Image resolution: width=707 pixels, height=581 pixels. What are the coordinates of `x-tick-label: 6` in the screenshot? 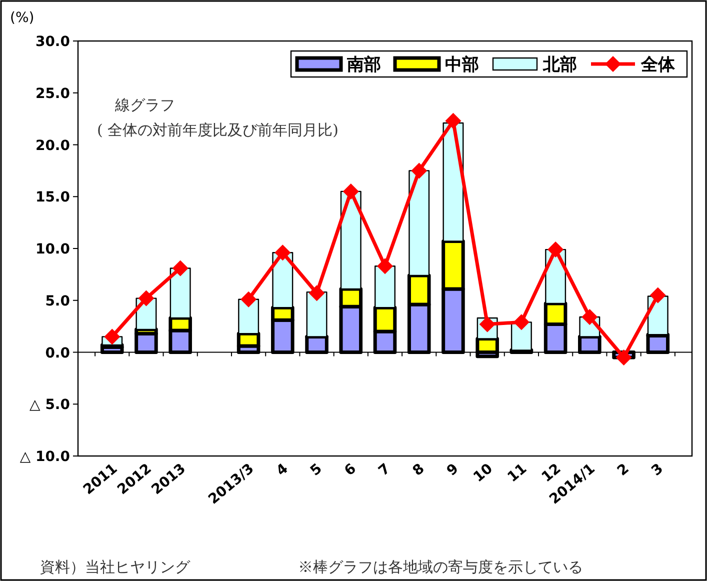 It's located at (351, 470).